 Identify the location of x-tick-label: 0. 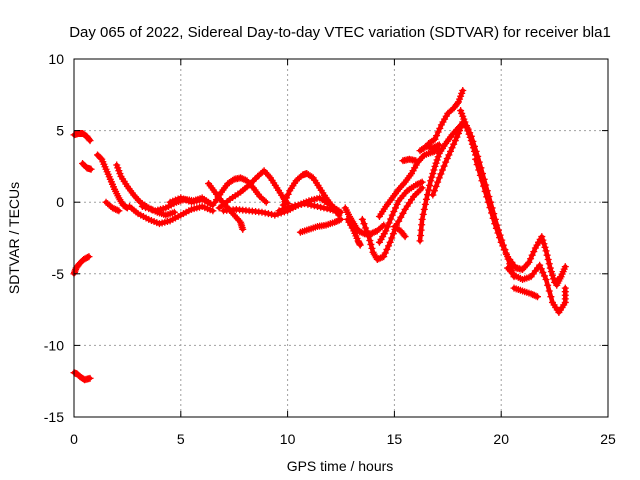
(74, 439).